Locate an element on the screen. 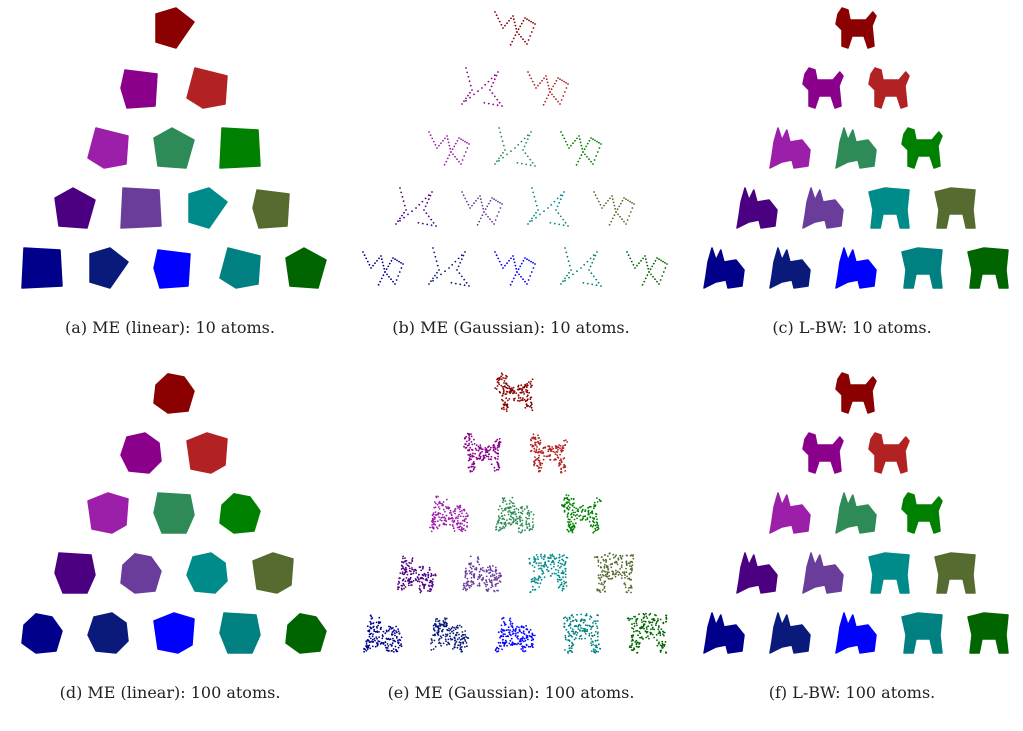 This screenshot has height=731, width=1023. subfigure-caption: (d) ME (linear): 100 atoms. is located at coordinates (170, 692).